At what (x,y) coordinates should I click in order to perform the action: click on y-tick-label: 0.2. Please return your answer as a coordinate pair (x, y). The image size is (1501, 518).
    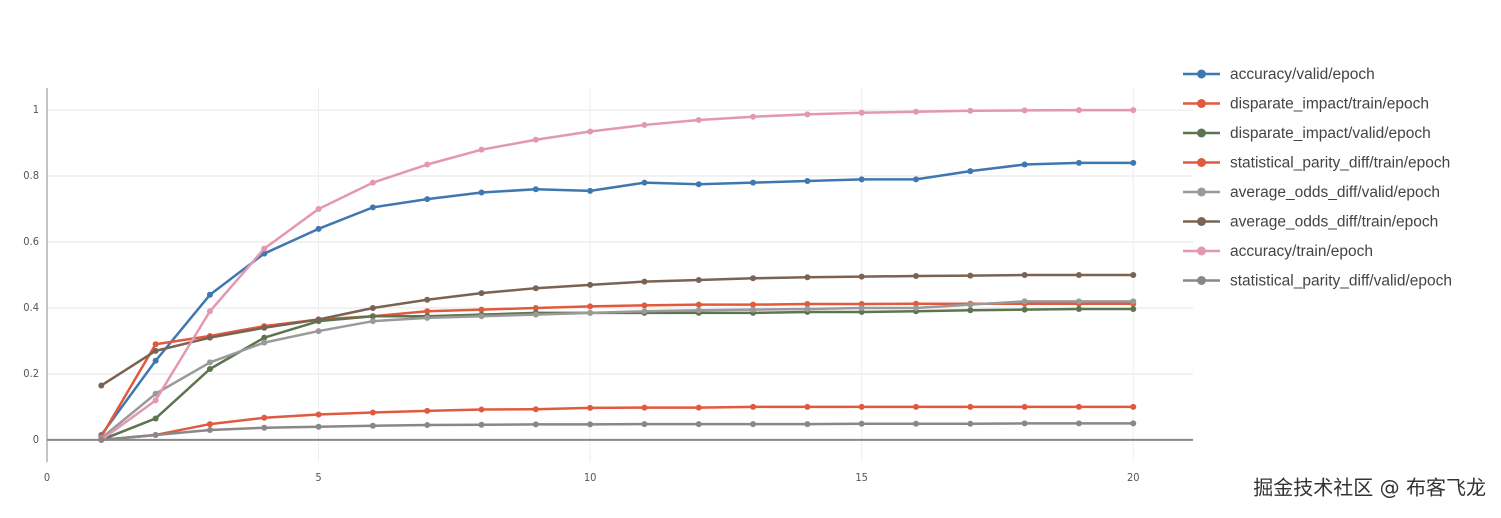
    Looking at the image, I should click on (31, 373).